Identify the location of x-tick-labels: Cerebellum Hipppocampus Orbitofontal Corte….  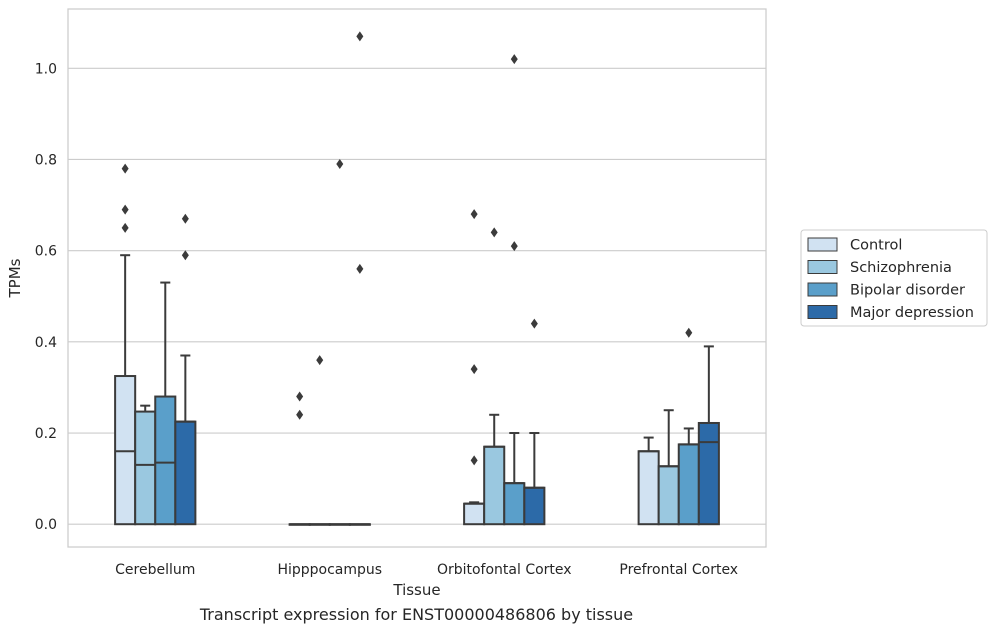
(426, 570).